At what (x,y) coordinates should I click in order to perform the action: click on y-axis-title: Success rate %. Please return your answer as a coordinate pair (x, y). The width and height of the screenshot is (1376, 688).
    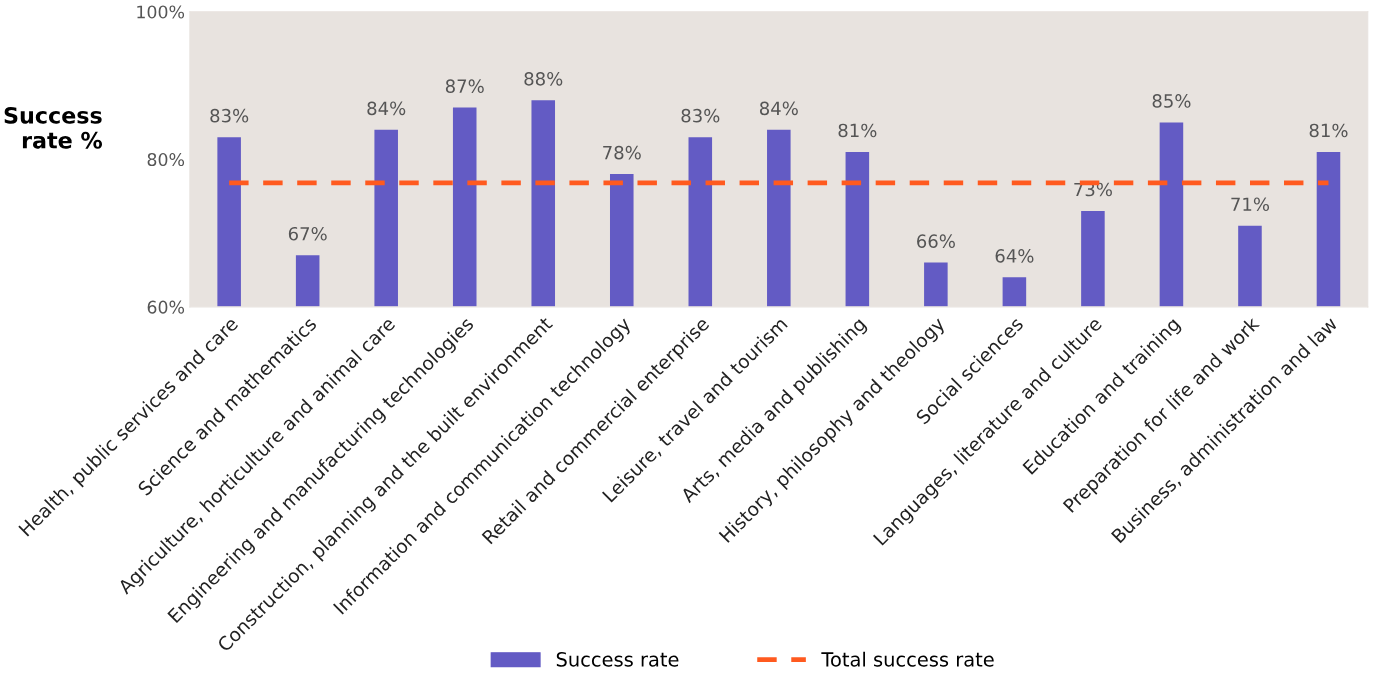
    Looking at the image, I should click on (53, 127).